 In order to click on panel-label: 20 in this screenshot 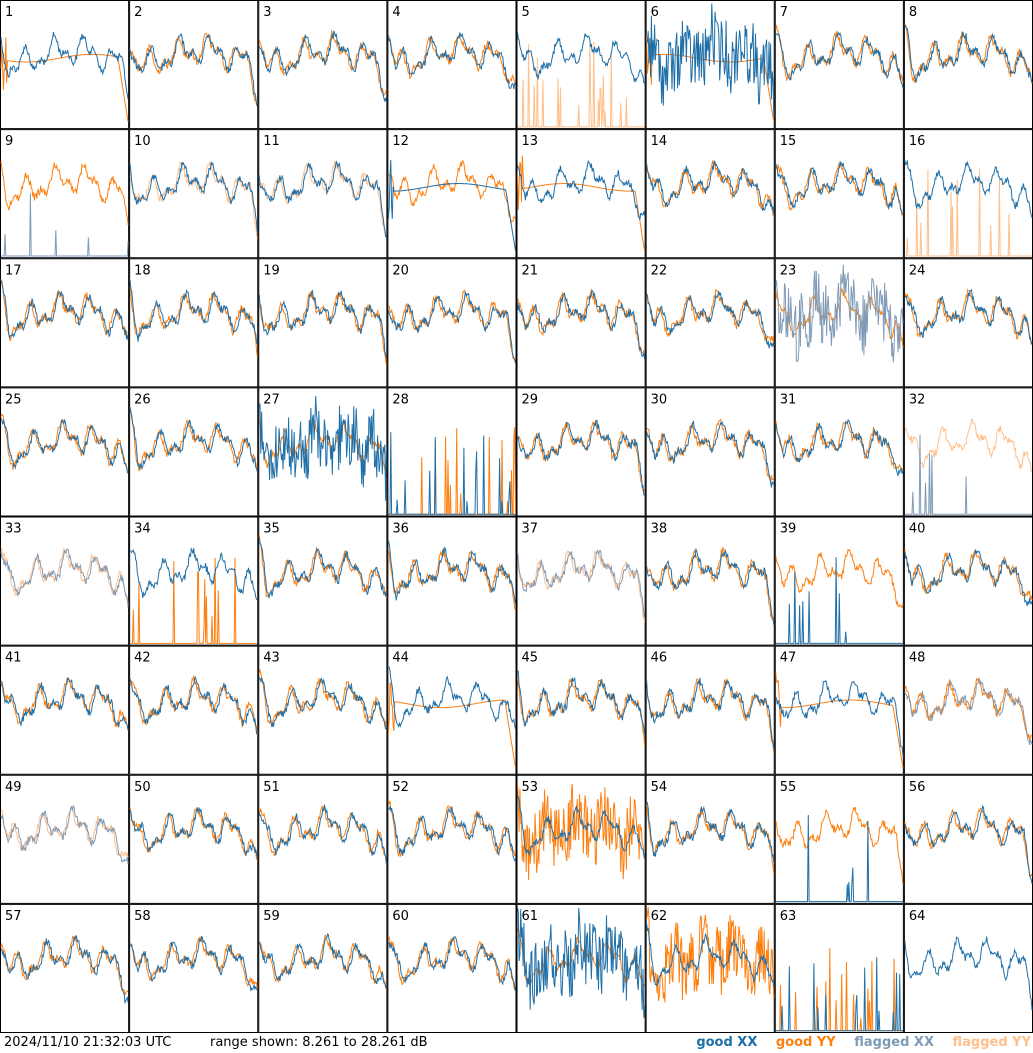, I will do `click(400, 270)`.